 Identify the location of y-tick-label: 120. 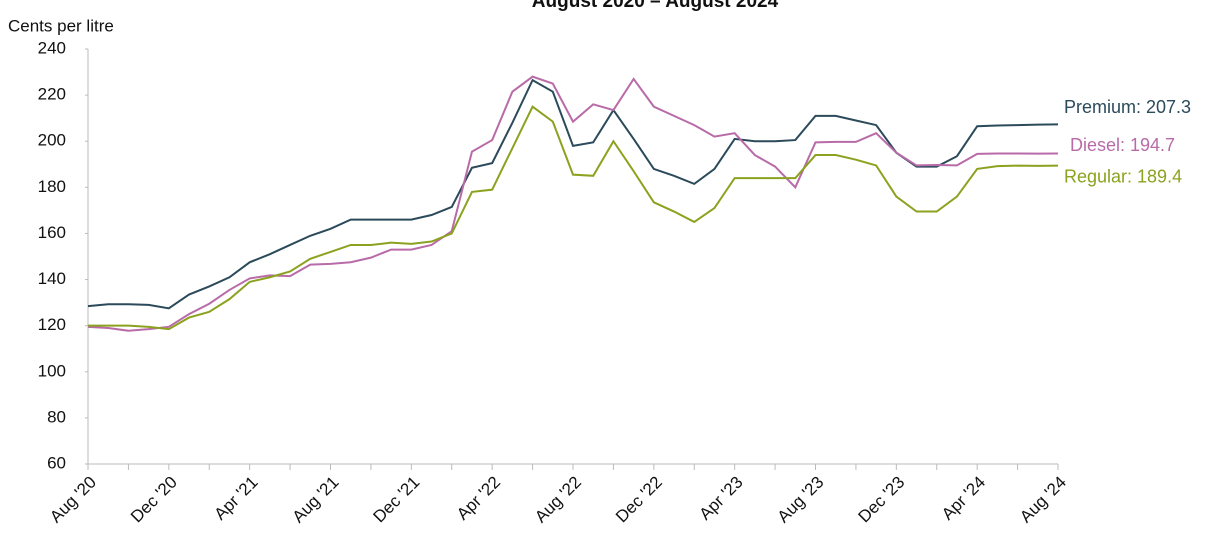
(52, 324).